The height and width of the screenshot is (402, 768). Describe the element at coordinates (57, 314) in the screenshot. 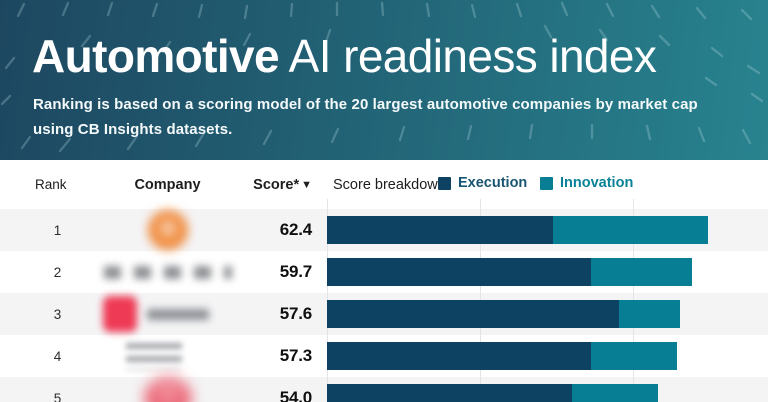

I see `rank-value: 3` at that location.